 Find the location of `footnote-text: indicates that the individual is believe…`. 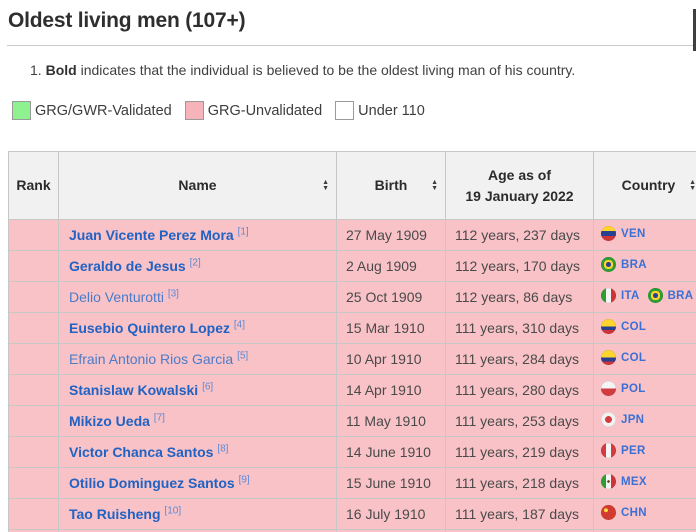

footnote-text: indicates that the individual is believe… is located at coordinates (326, 70).